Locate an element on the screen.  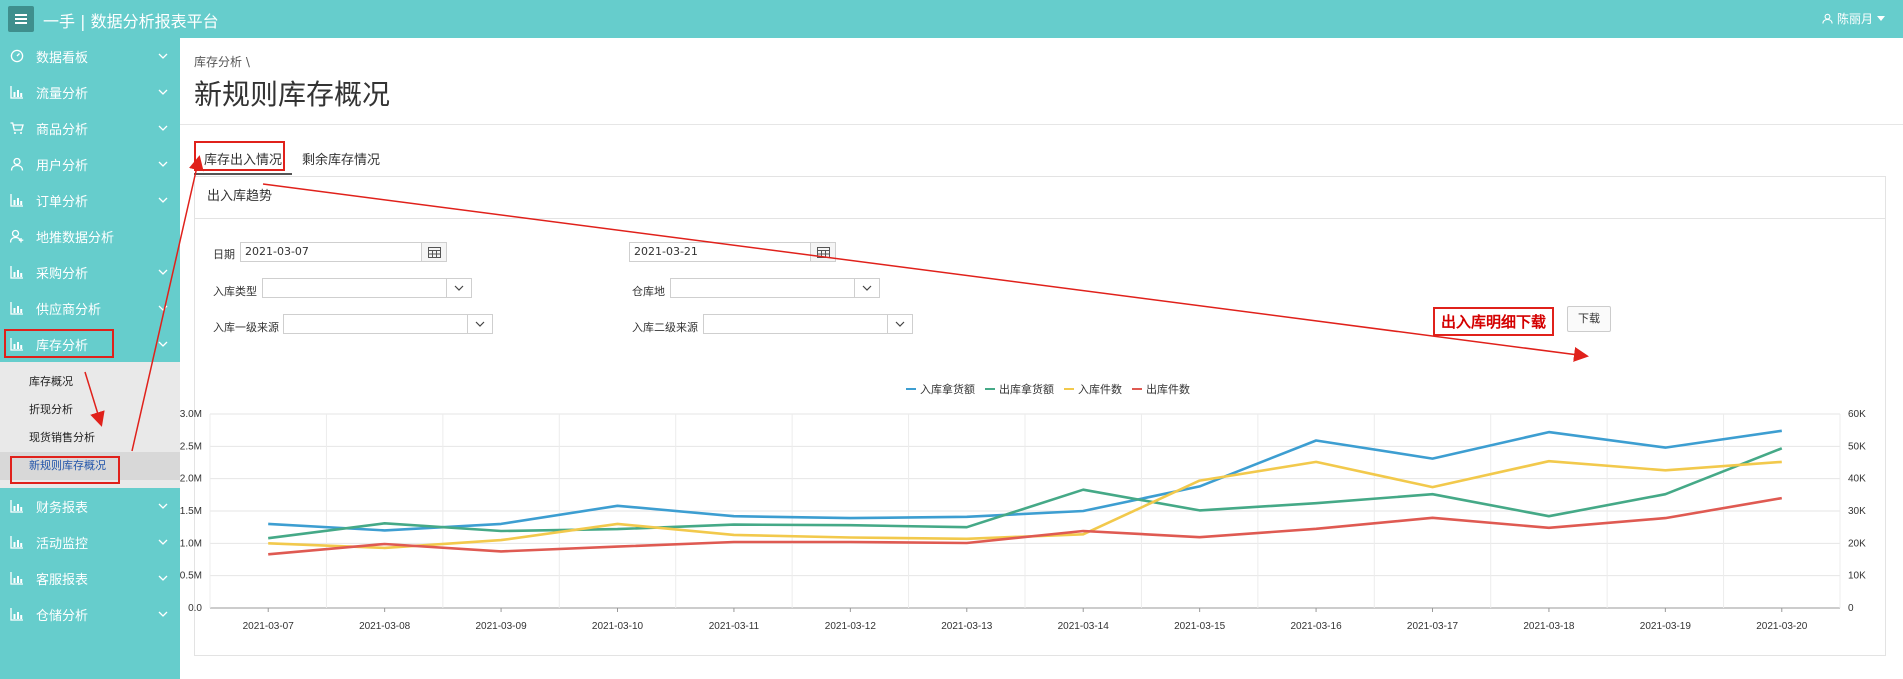
source1-label: 入库一级来源 is located at coordinates (246, 327).